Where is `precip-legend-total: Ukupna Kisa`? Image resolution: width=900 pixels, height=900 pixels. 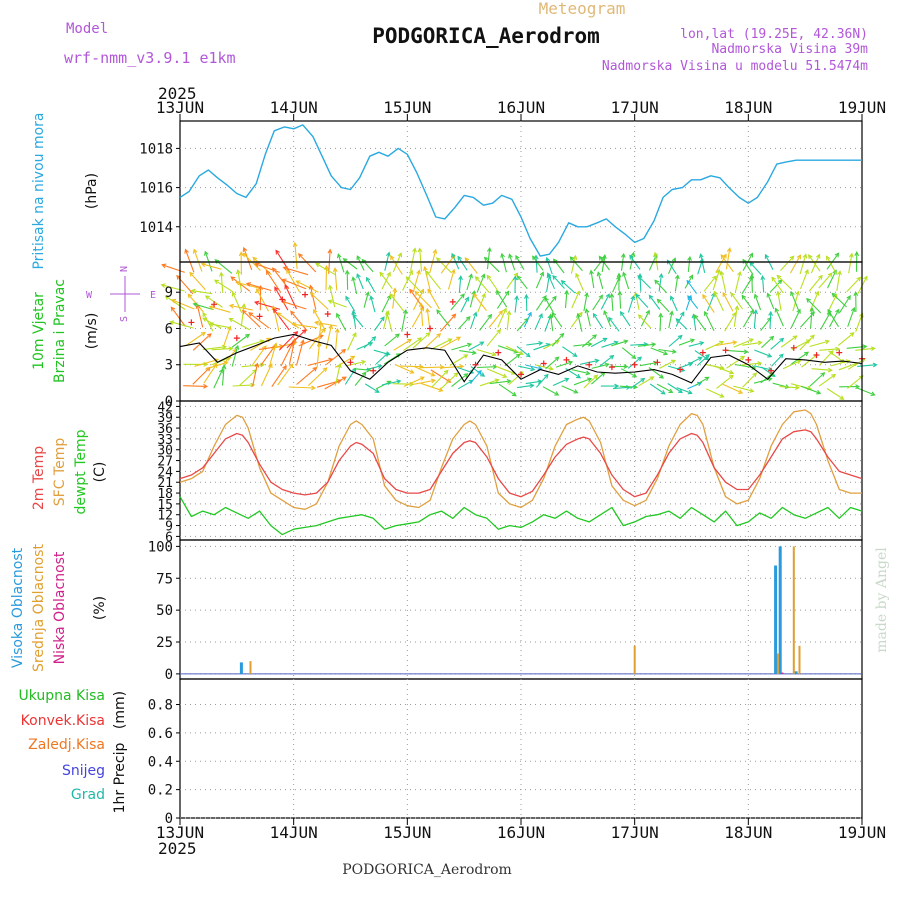 precip-legend-total: Ukupna Kisa is located at coordinates (61, 696).